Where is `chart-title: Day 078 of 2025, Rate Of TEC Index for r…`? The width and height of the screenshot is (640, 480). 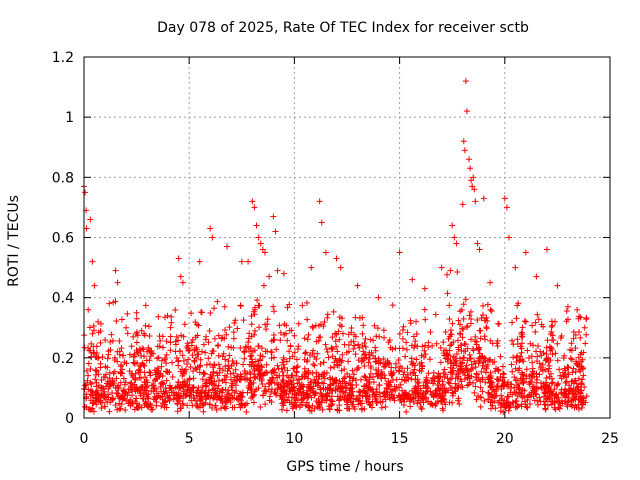
chart-title: Day 078 of 2025, Rate Of TEC Index for r… is located at coordinates (343, 28).